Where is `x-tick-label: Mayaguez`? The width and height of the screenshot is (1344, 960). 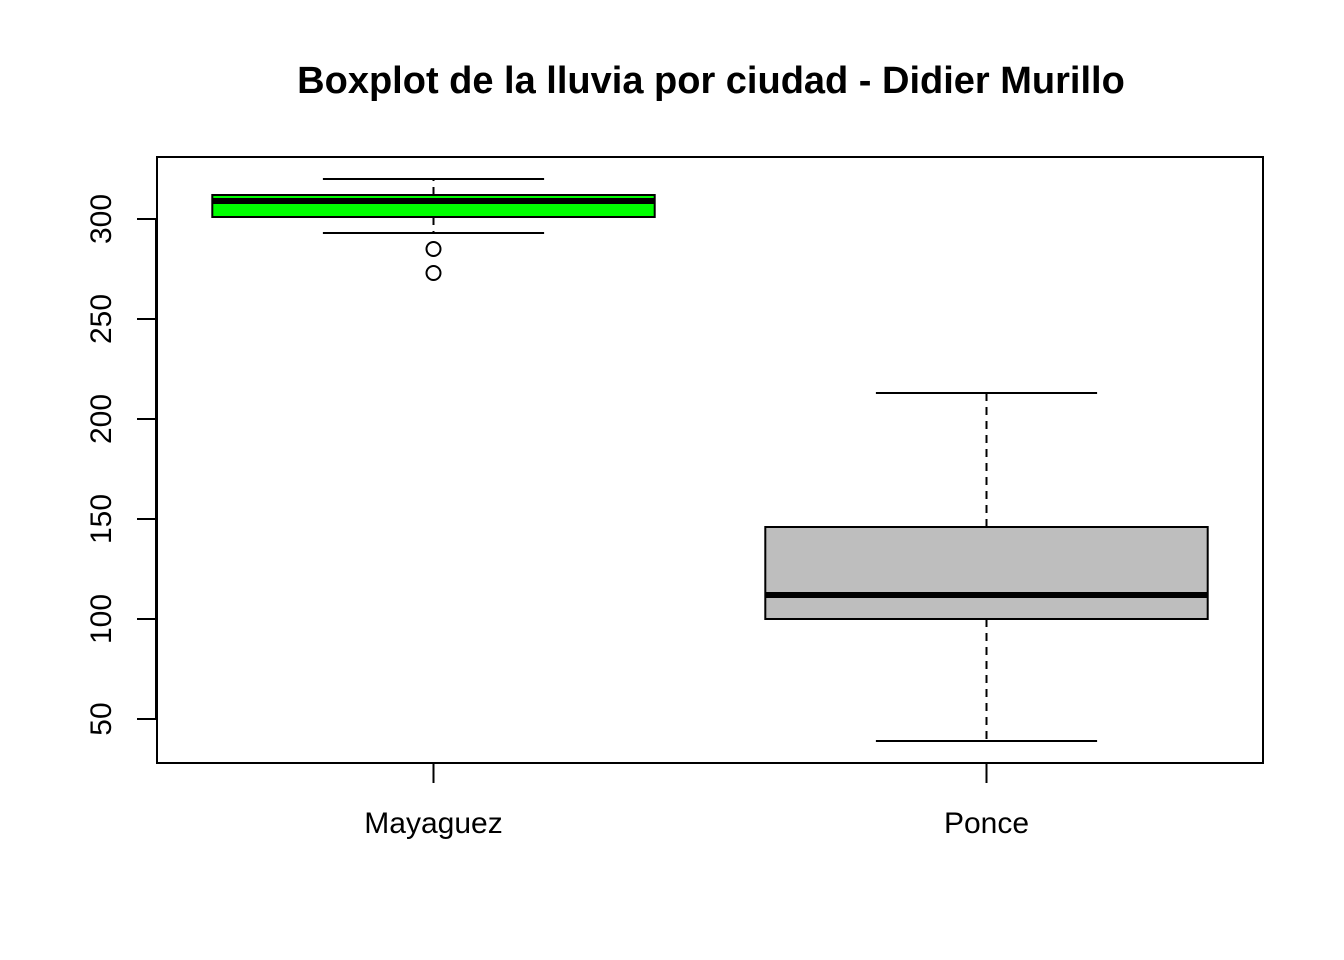 x-tick-label: Mayaguez is located at coordinates (433, 823).